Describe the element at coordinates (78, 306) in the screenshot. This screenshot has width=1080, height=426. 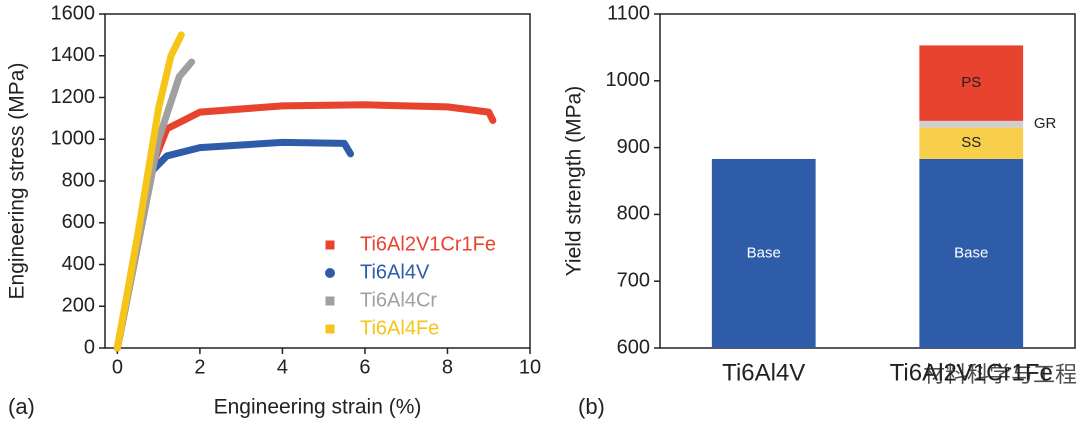
I see `y-tick-label: 200` at that location.